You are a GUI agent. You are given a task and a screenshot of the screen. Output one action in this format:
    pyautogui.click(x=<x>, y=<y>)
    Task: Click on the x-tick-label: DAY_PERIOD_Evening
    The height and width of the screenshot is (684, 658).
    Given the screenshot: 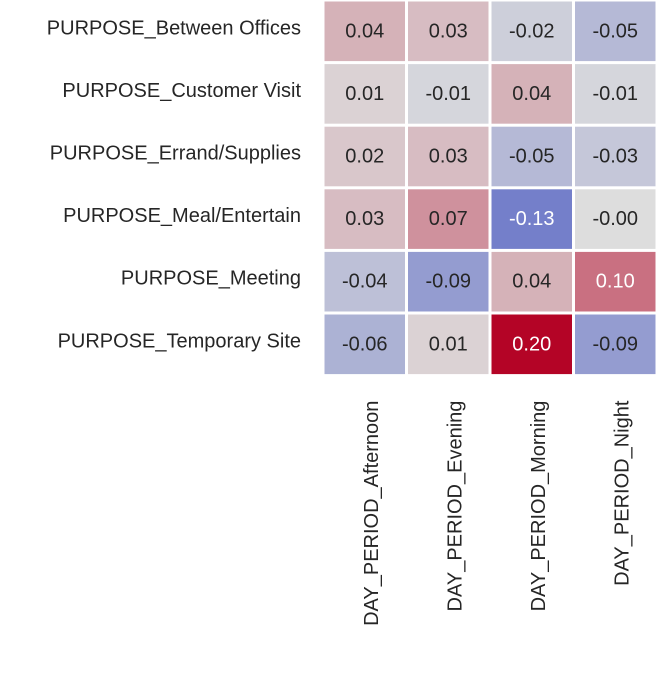 What is the action you would take?
    pyautogui.click(x=455, y=506)
    